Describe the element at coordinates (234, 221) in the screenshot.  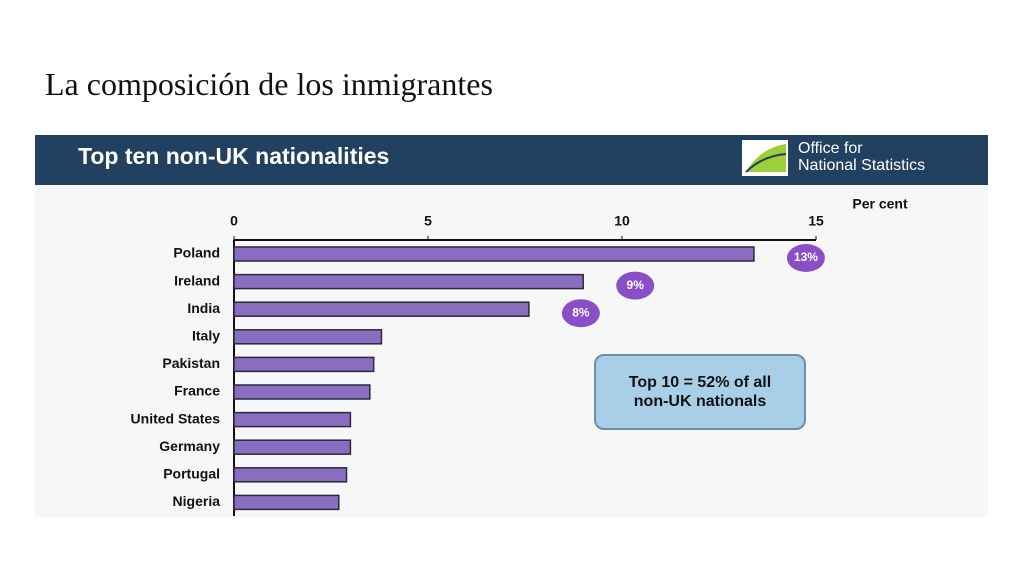
I see `x-tick-label: 0` at that location.